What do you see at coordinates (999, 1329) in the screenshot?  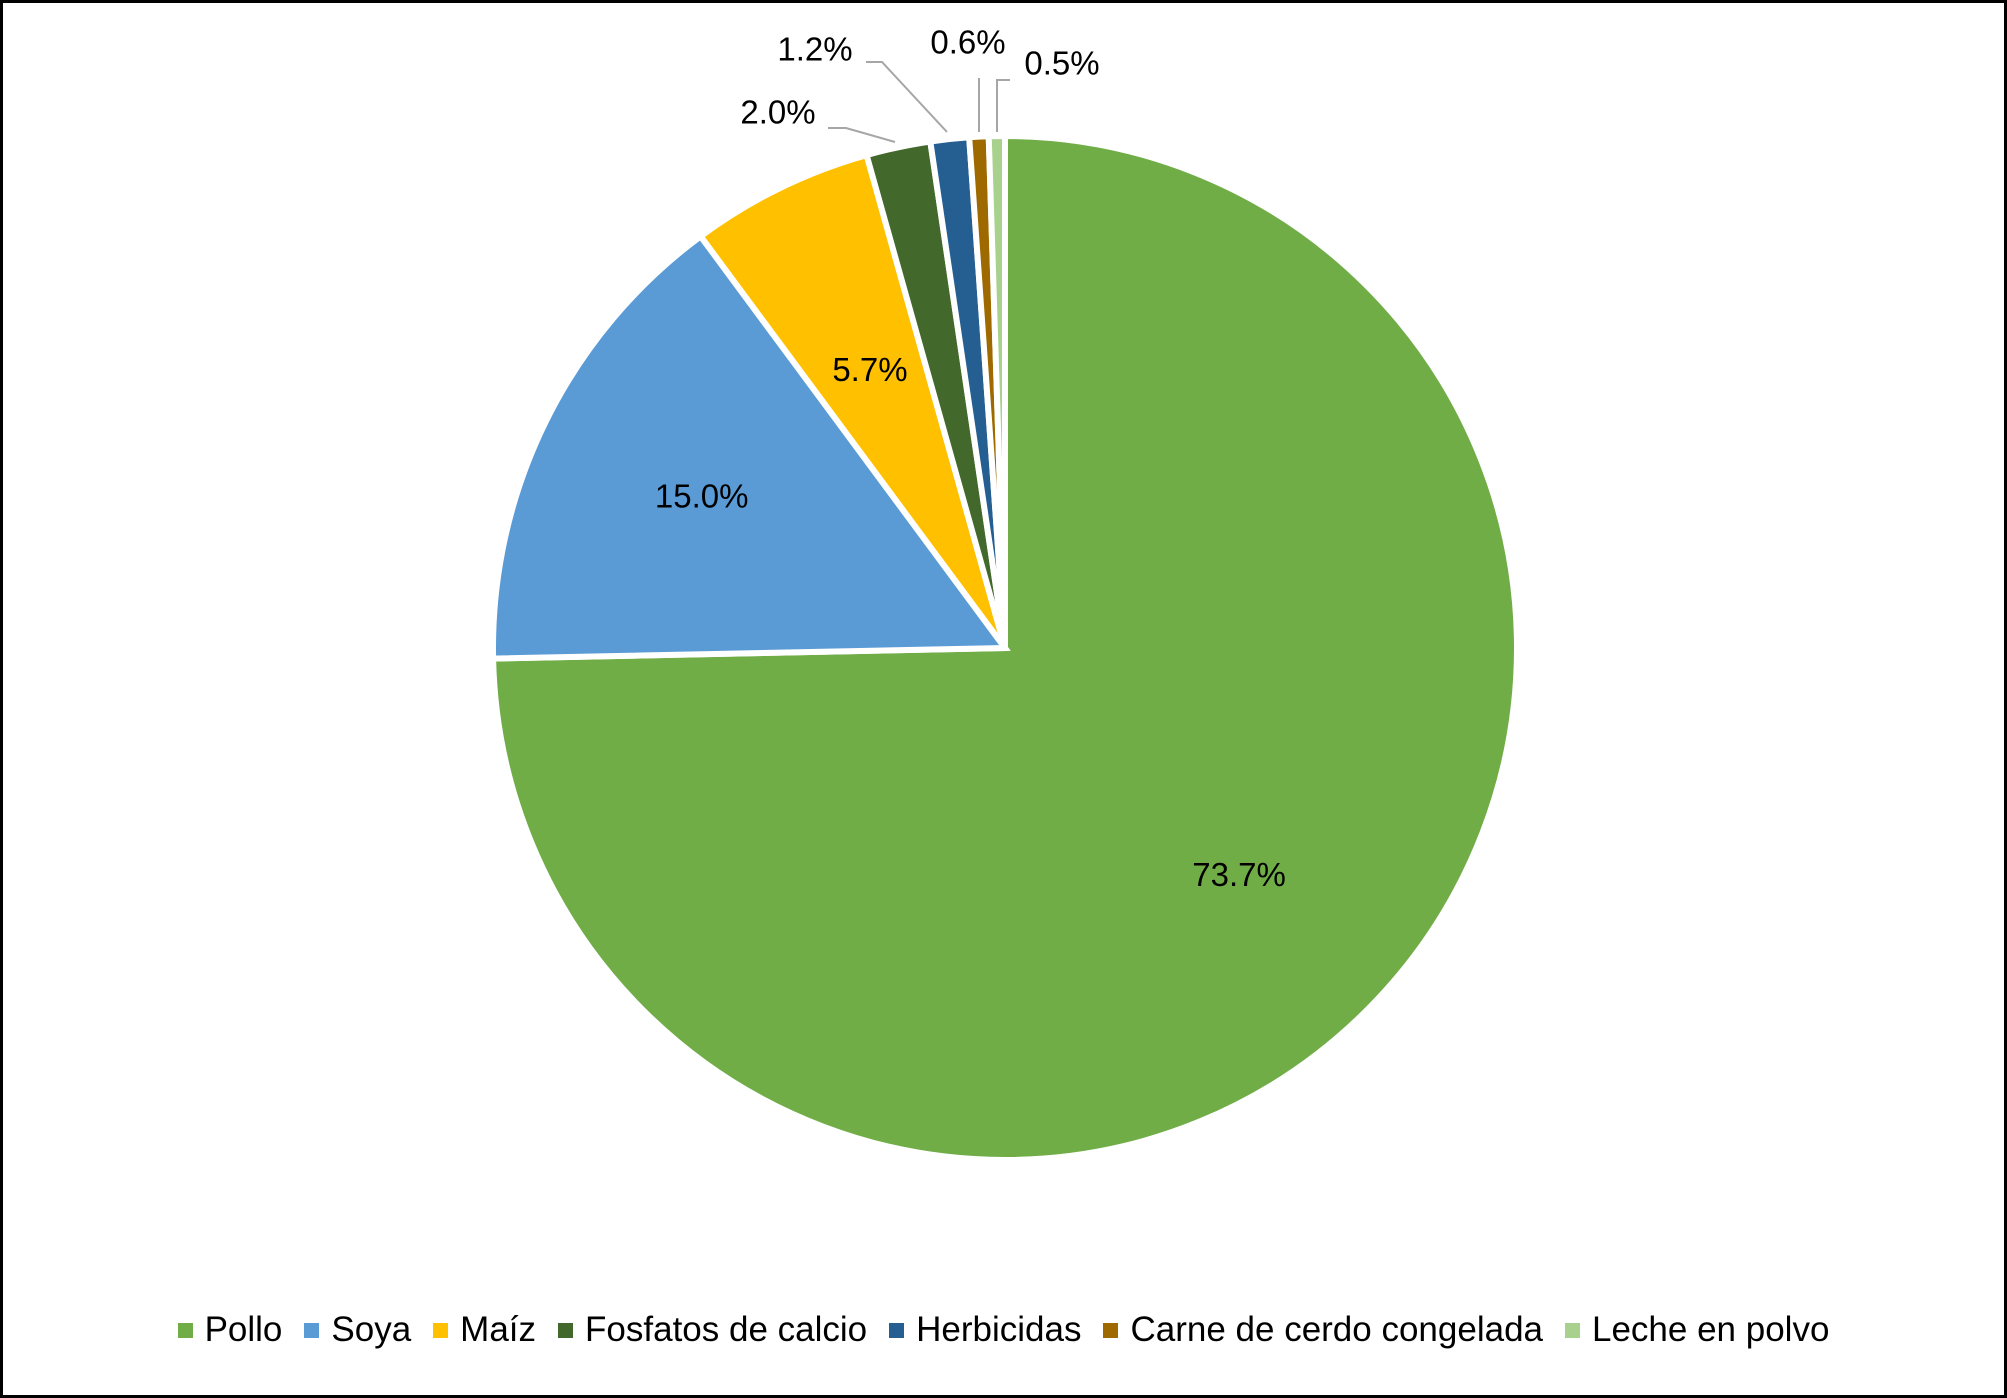 I see `legend-label: Herbicidas` at bounding box center [999, 1329].